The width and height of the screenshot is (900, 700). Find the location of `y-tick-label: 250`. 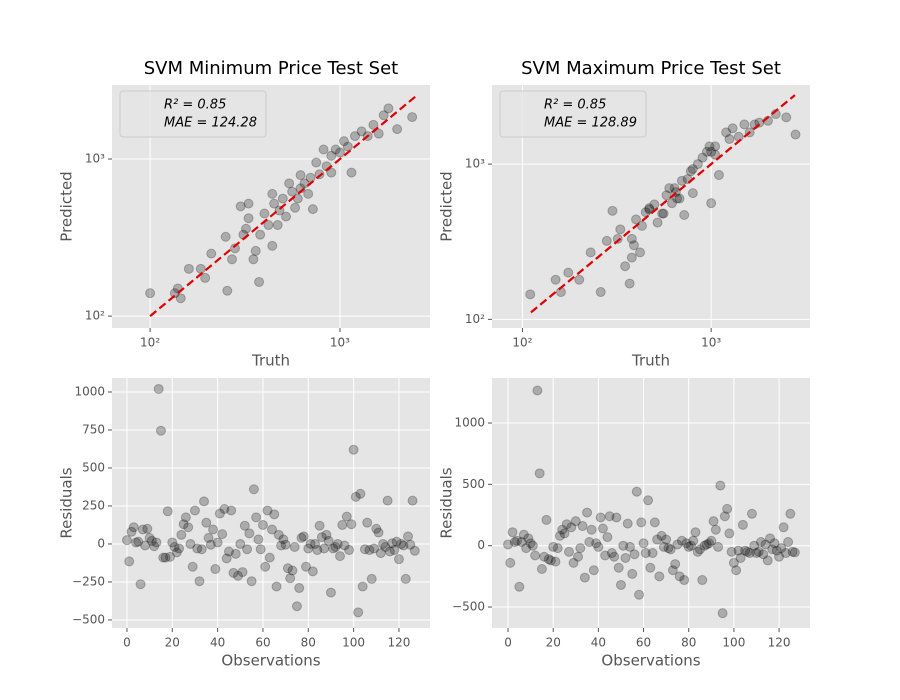

y-tick-label: 250 is located at coordinates (93, 505).